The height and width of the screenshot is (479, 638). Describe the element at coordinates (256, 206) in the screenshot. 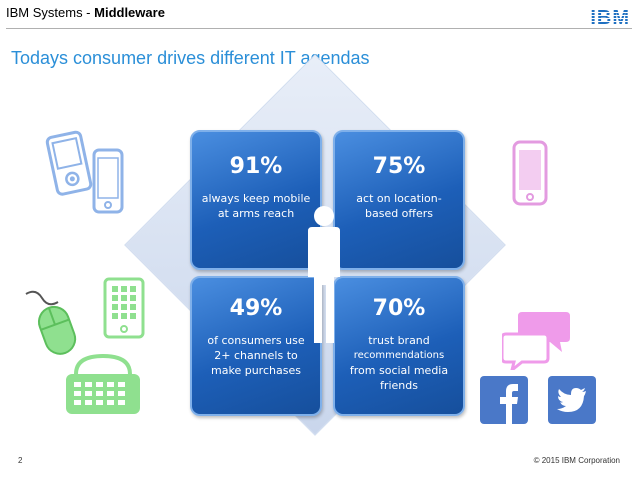

I see `stat-description: always keep mobile at arms reach` at that location.